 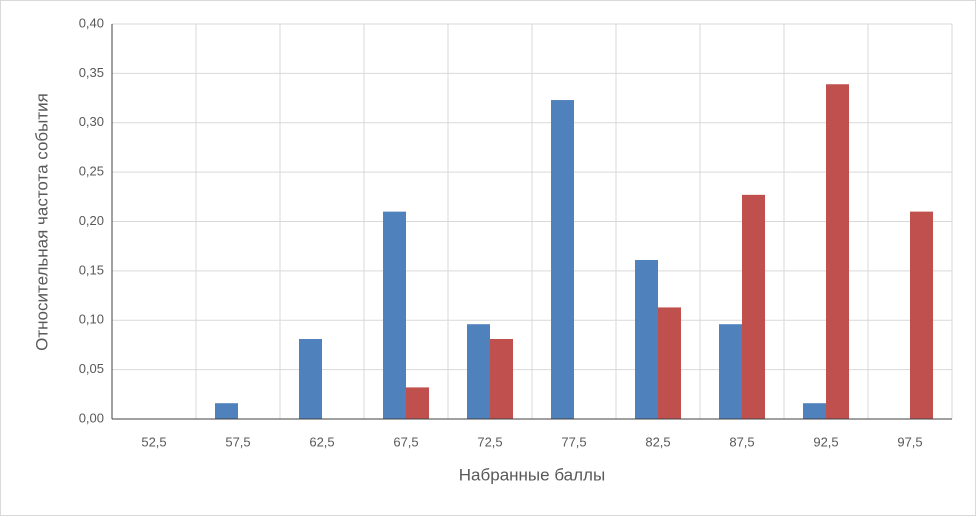 What do you see at coordinates (91, 72) in the screenshot?
I see `y-tick-label: 0,35` at bounding box center [91, 72].